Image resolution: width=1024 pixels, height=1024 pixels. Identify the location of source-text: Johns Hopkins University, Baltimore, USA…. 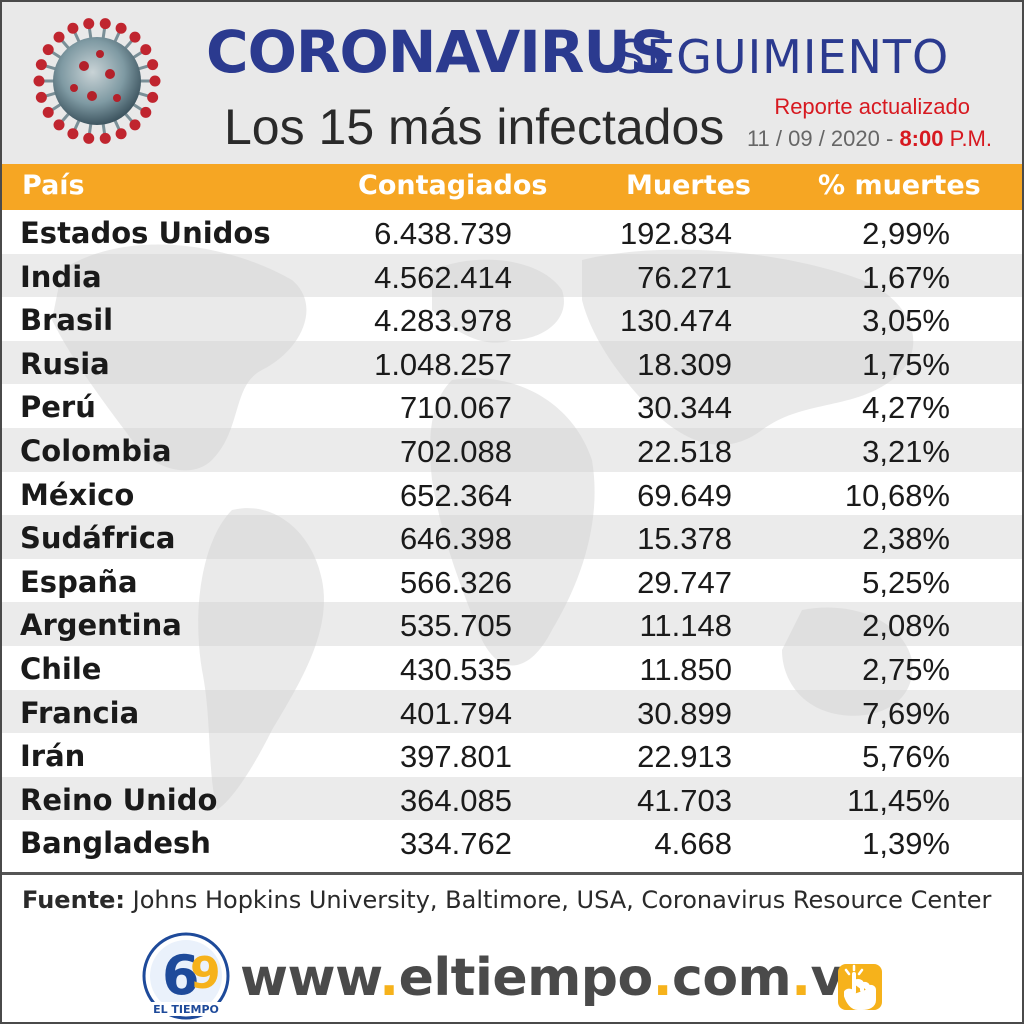
(562, 900).